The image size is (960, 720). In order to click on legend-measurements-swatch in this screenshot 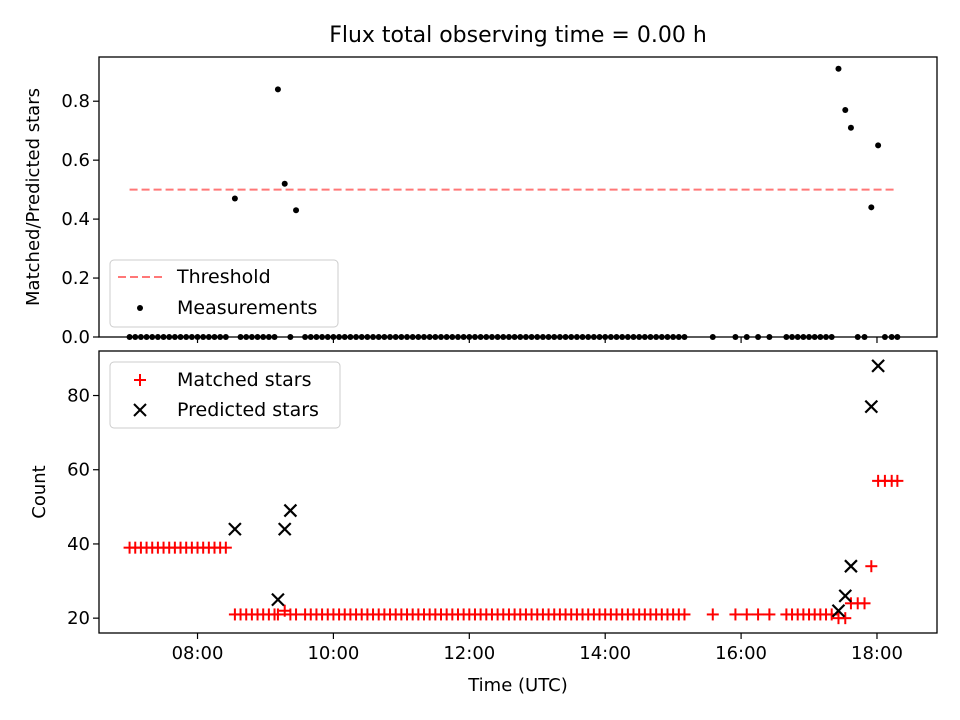, I will do `click(140, 308)`.